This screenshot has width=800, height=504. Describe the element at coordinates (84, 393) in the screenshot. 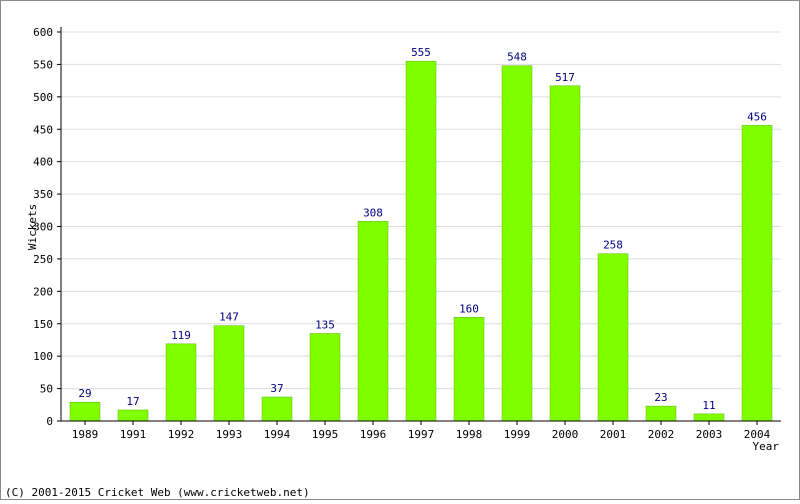

I see `data-label: 29` at that location.